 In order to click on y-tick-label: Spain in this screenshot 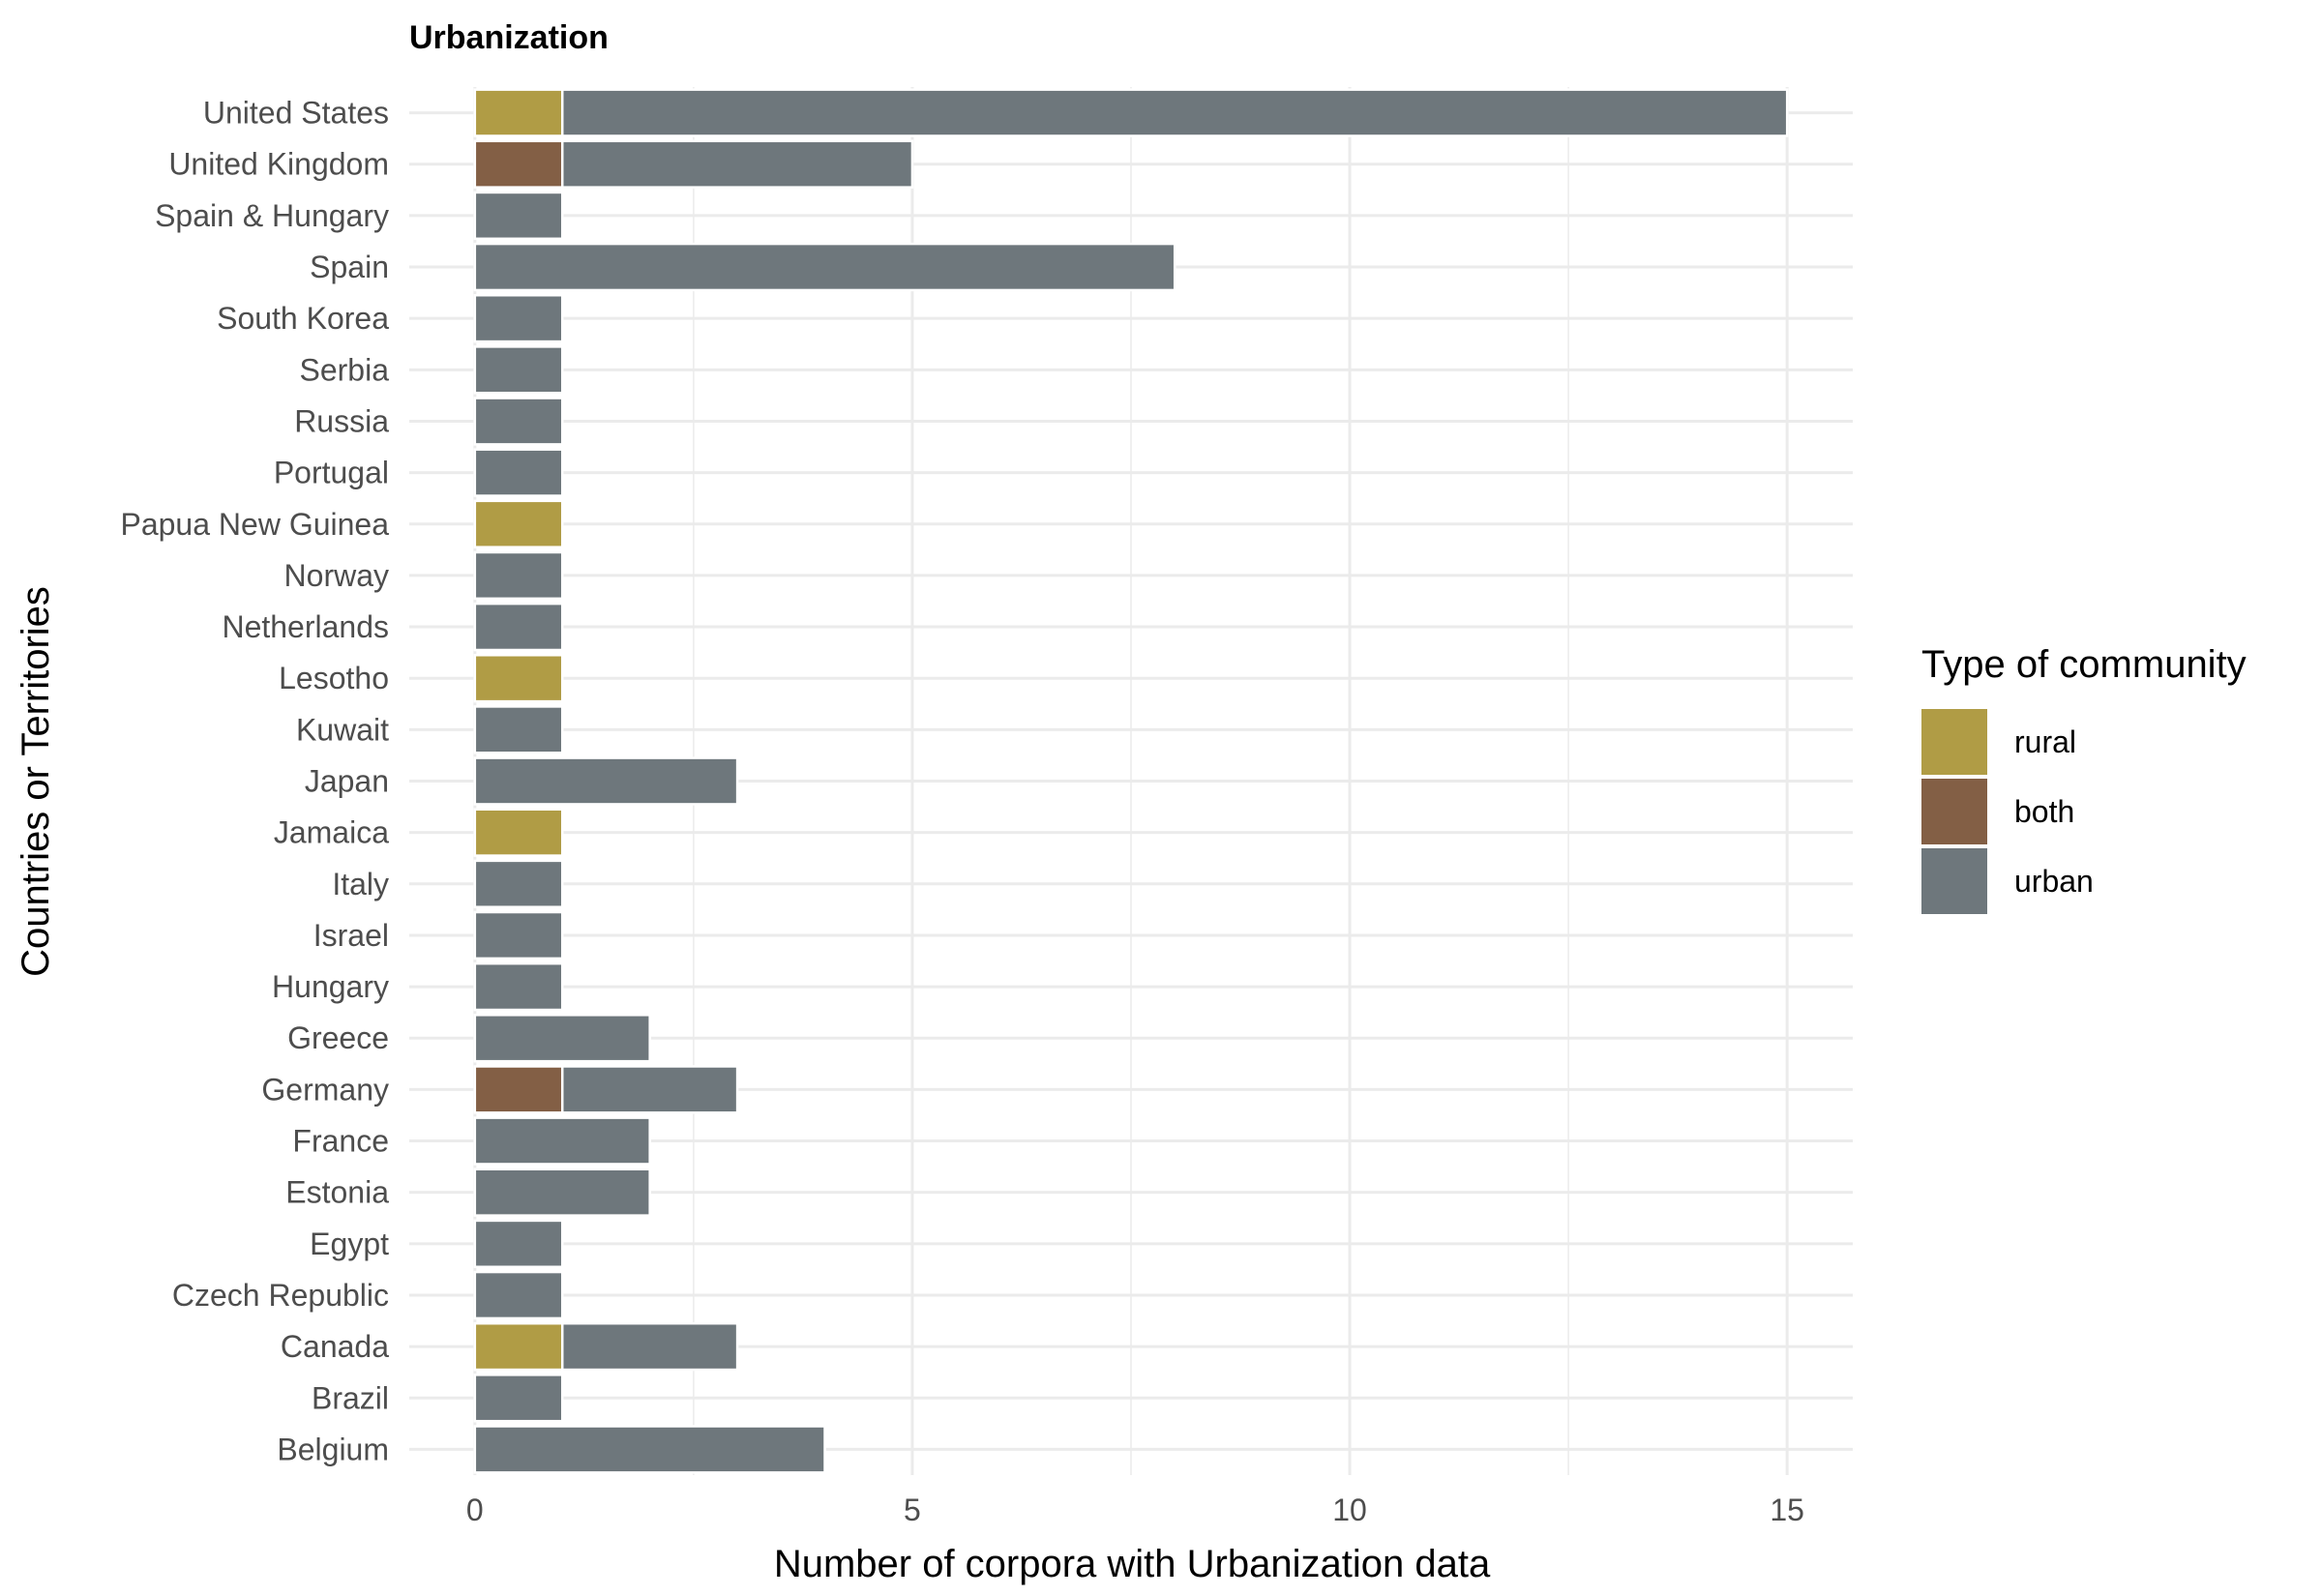, I will do `click(349, 267)`.